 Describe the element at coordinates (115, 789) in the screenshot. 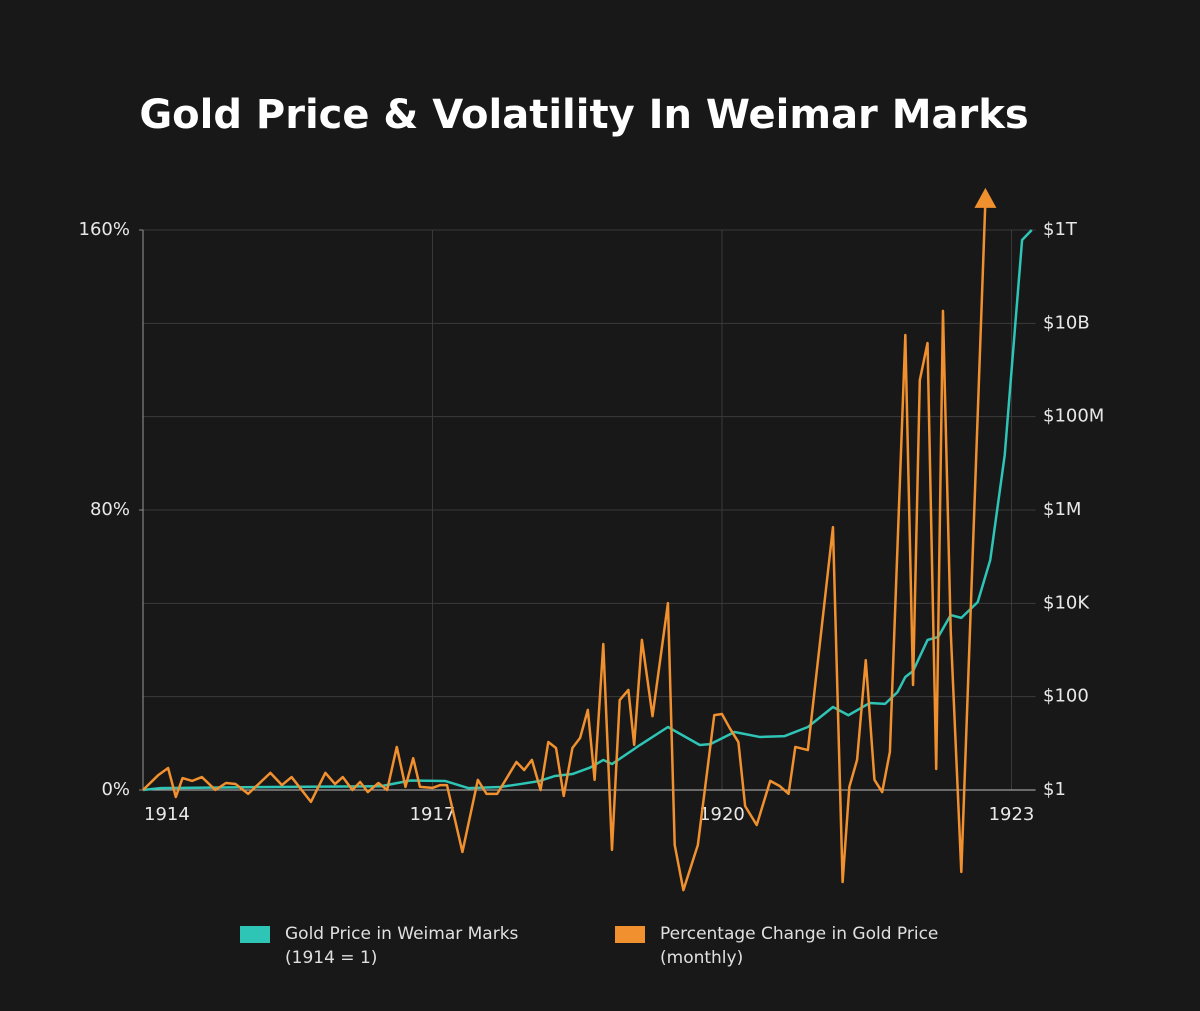

I see `y-tick-label: 0%` at that location.